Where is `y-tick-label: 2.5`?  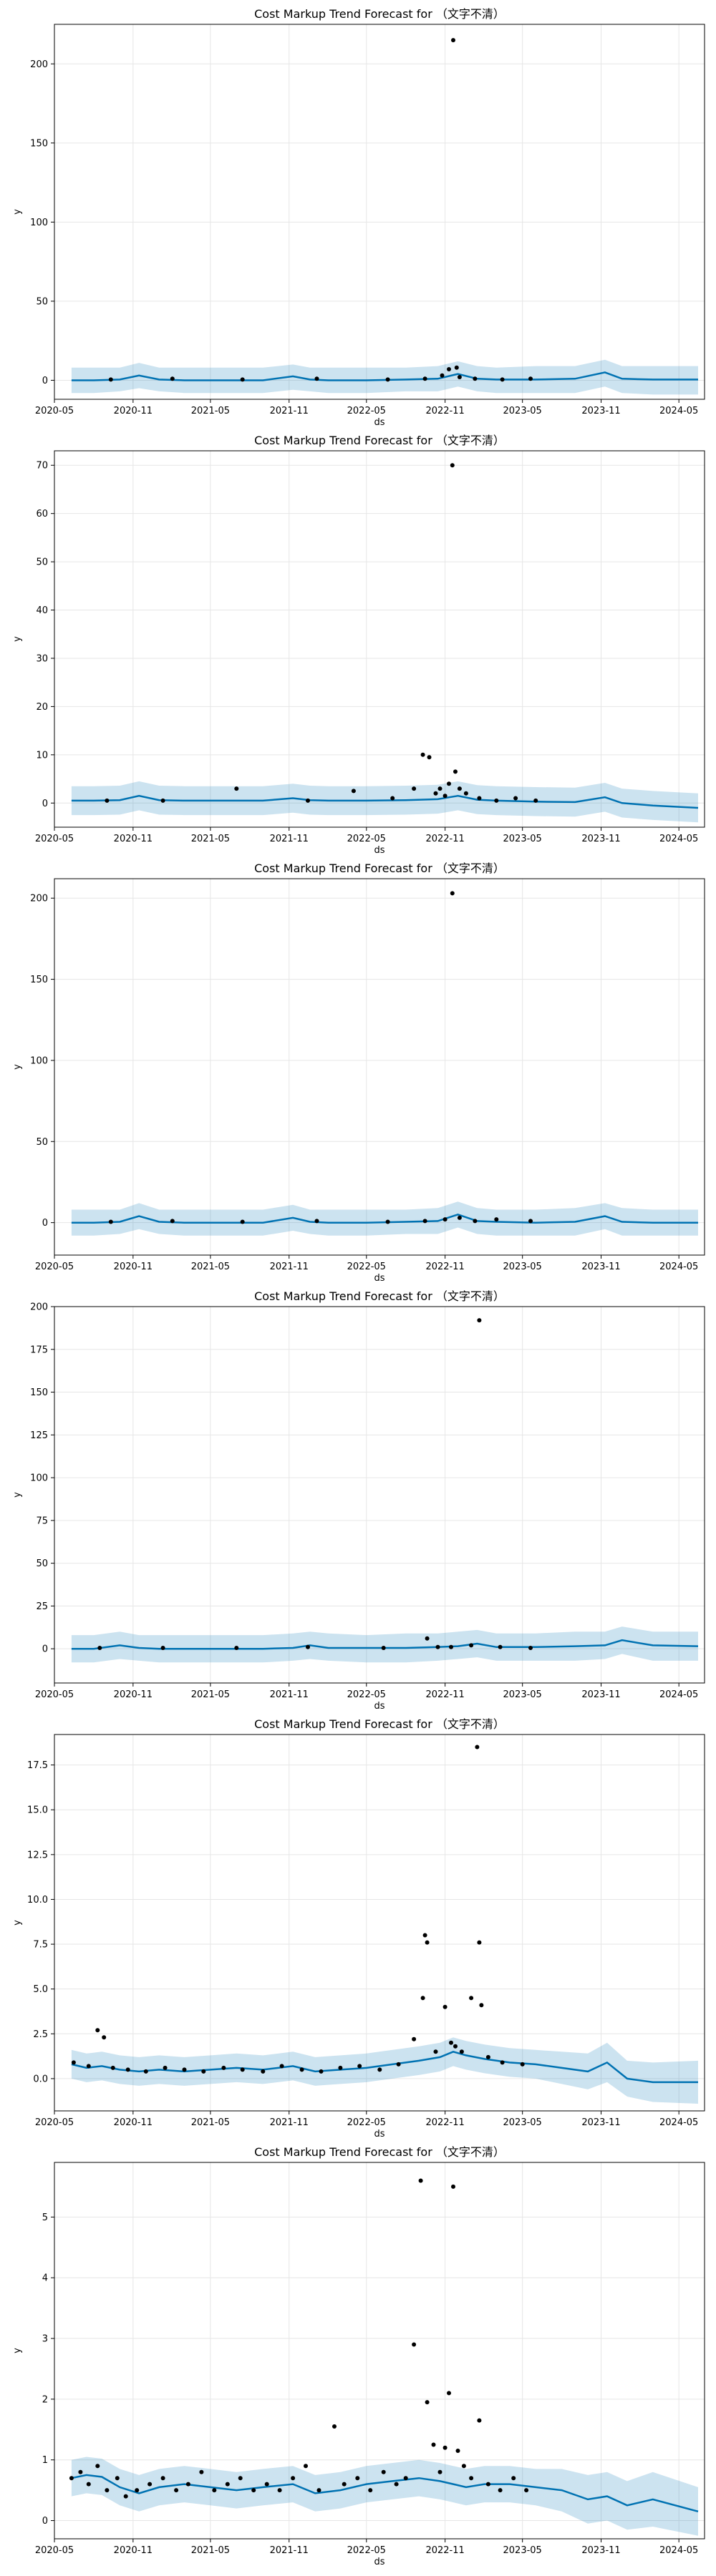 y-tick-label: 2.5 is located at coordinates (40, 2034).